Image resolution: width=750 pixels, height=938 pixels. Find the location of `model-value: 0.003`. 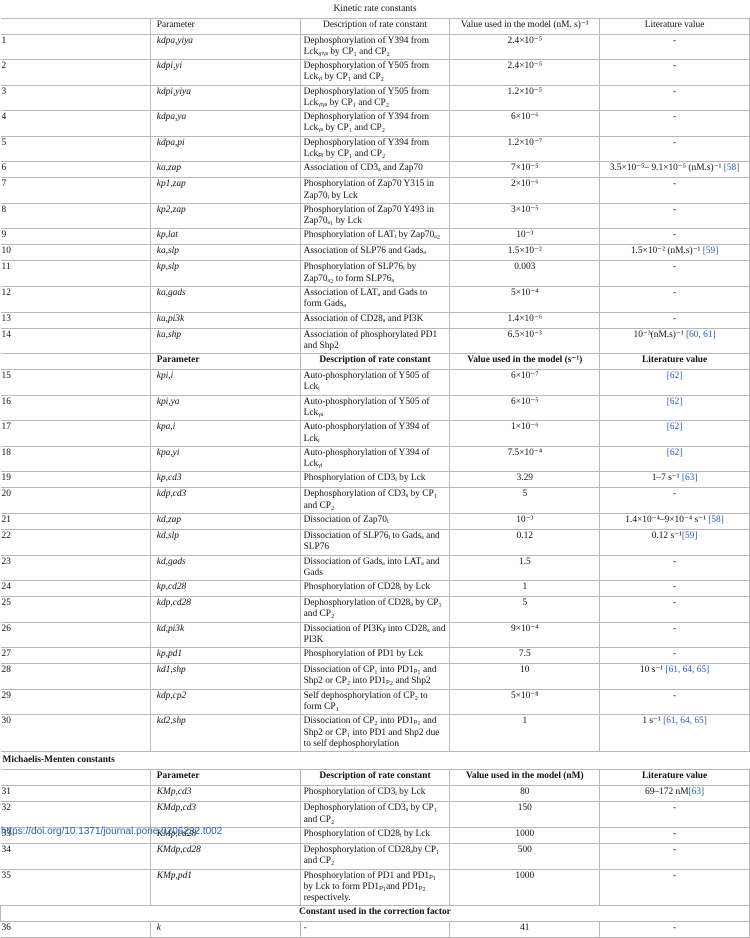

model-value: 0.003 is located at coordinates (525, 273).